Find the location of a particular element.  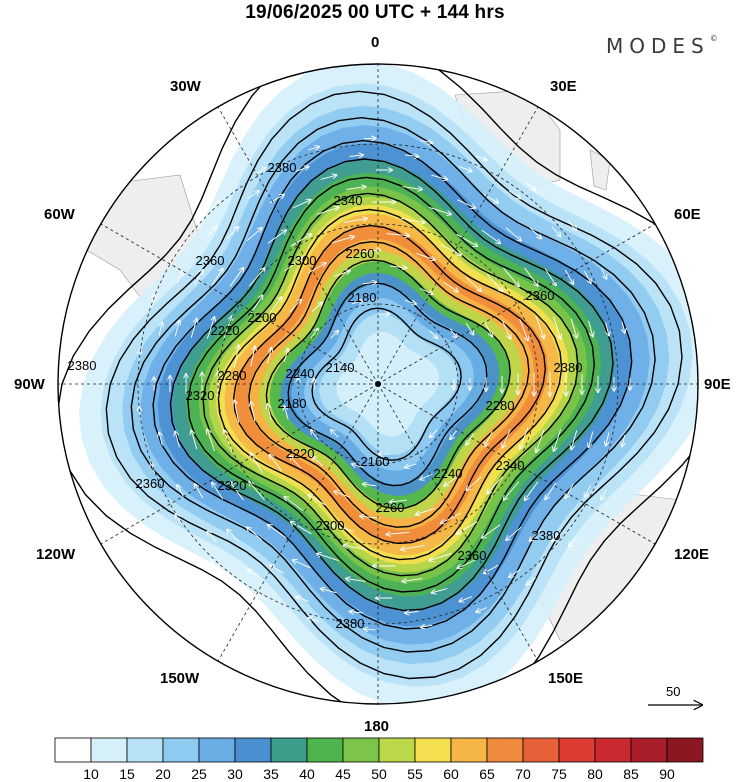

logo-text: MODES is located at coordinates (658, 46).